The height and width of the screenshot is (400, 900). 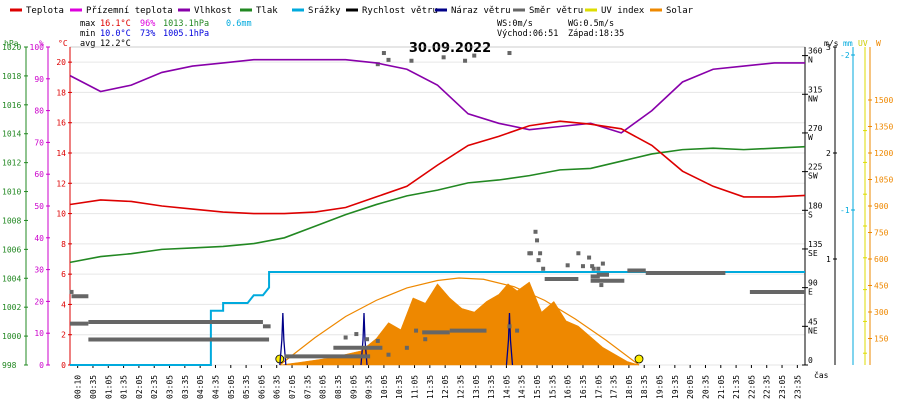 What do you see at coordinates (848, 43) in the screenshot?
I see `rain-axis-unit: mm` at bounding box center [848, 43].